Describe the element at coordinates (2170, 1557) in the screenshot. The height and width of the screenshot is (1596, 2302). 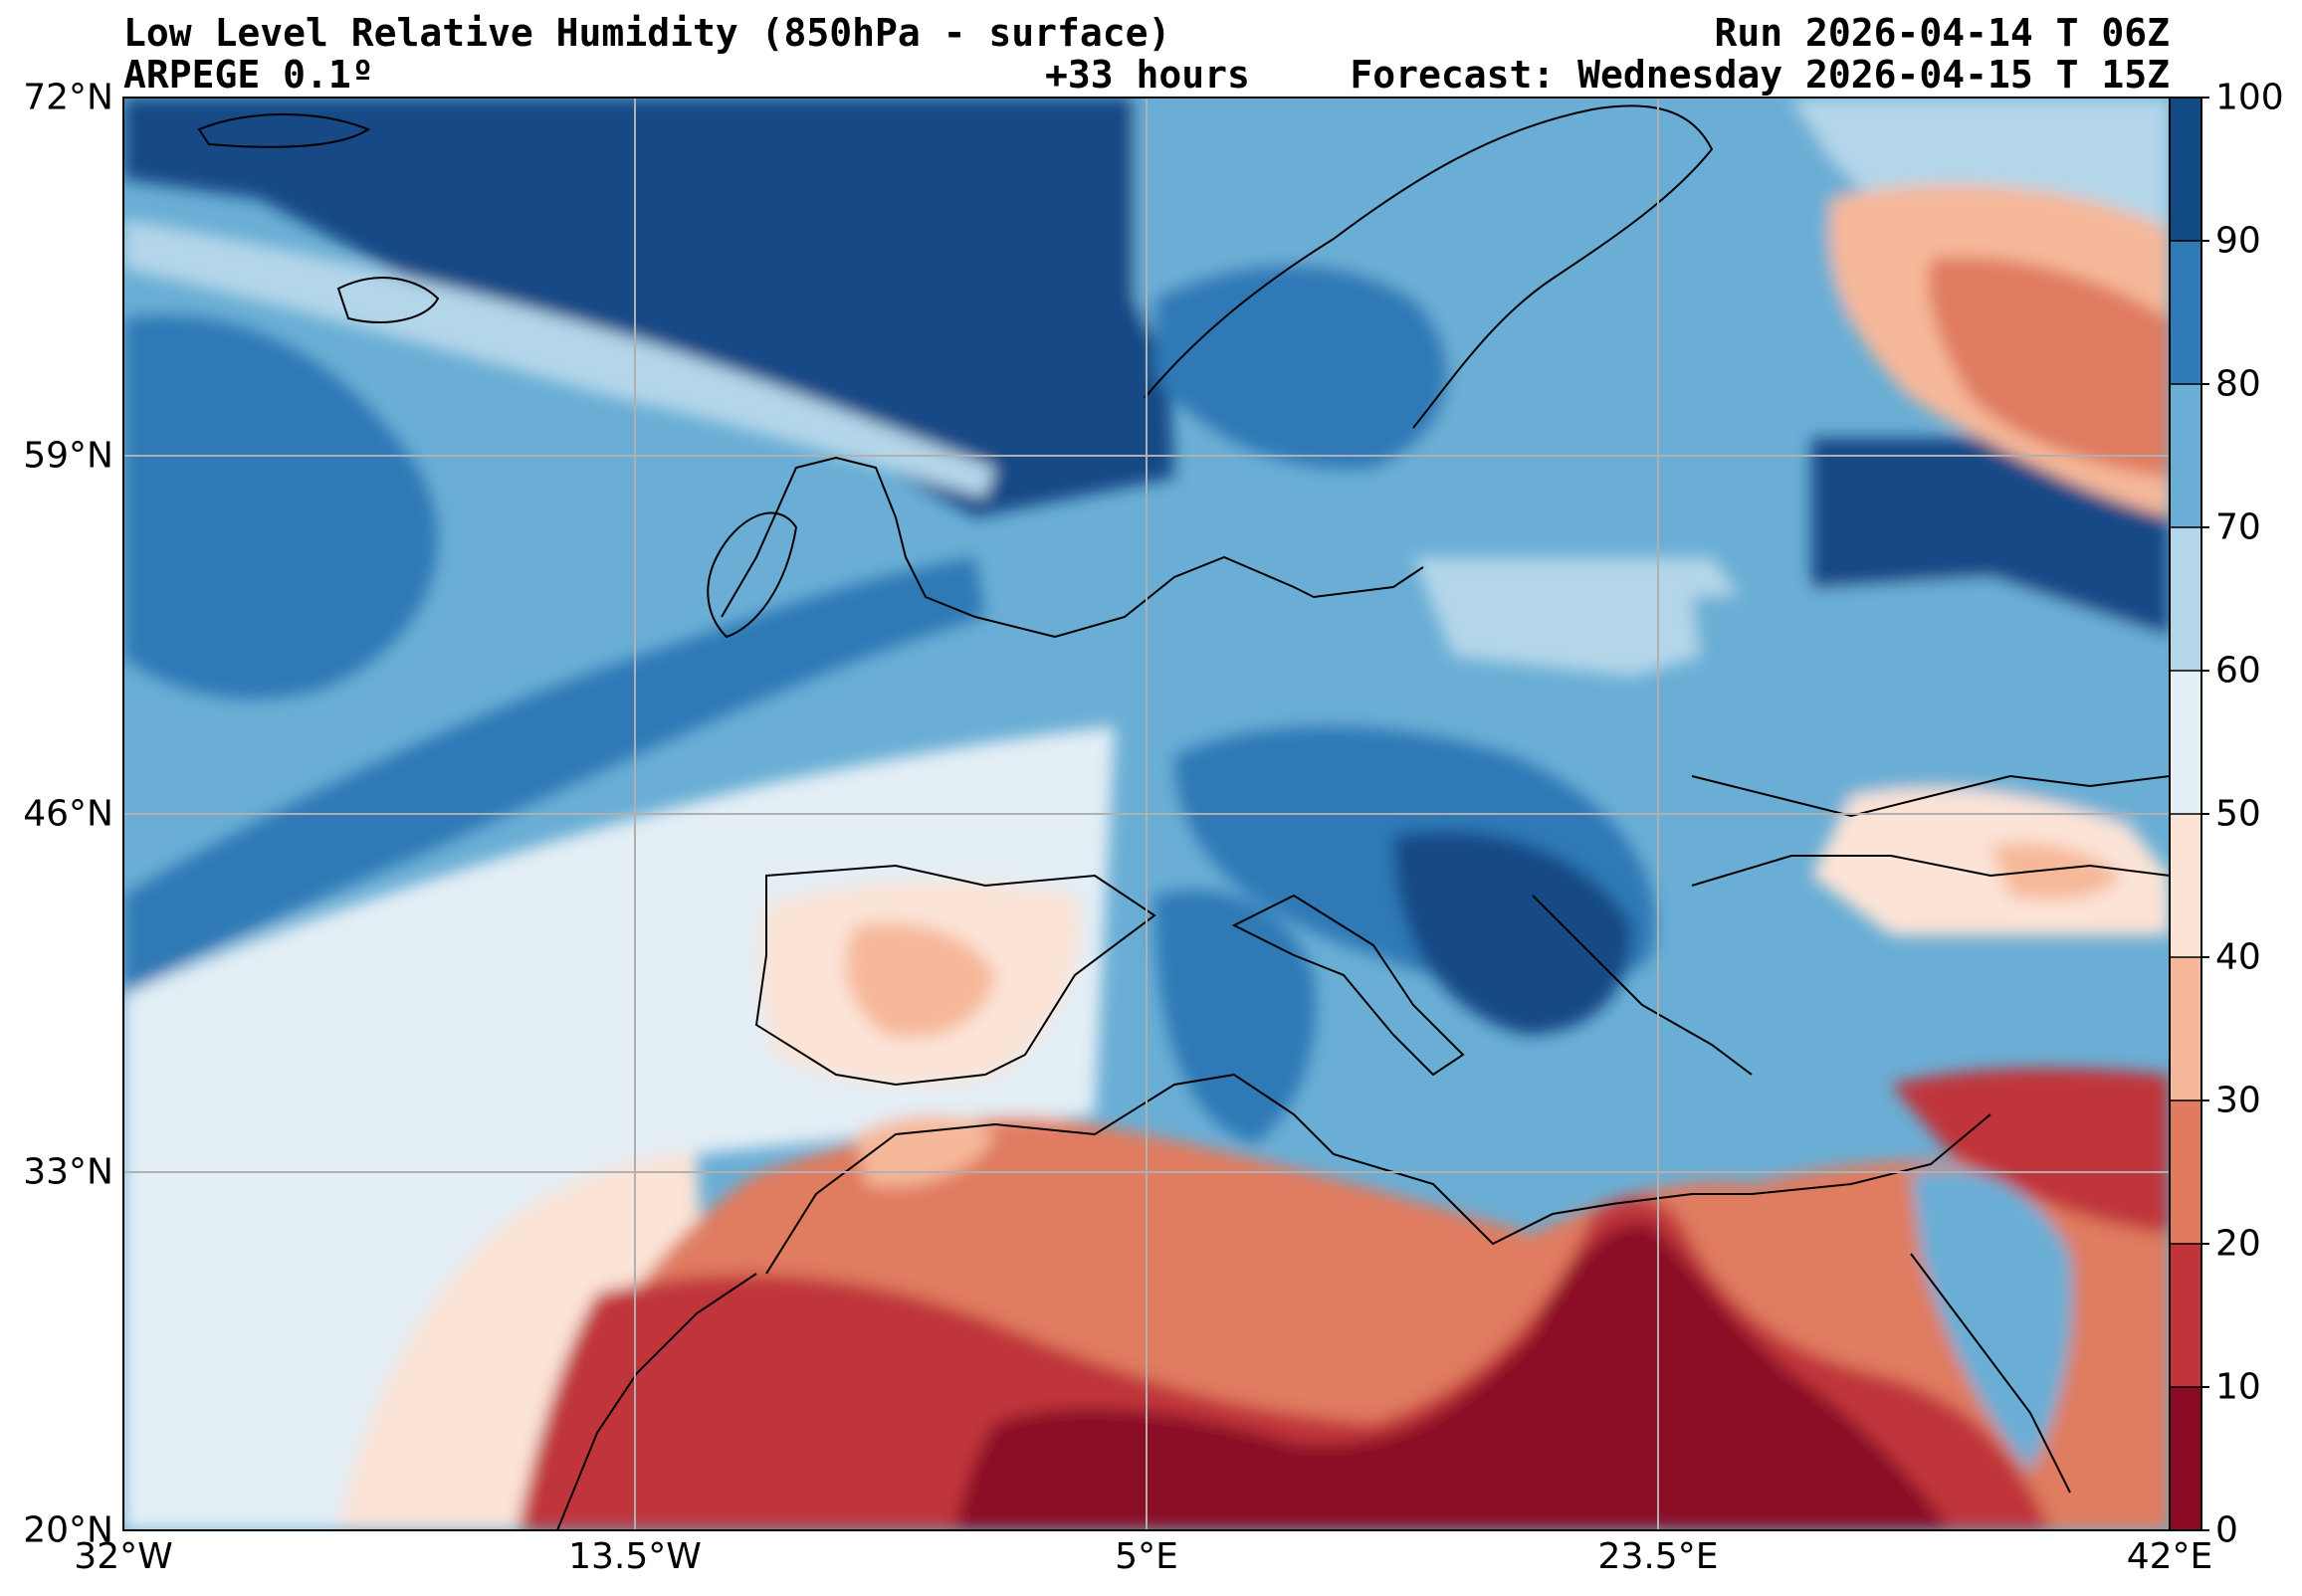
I see `lon-tick-label: 42°E` at that location.